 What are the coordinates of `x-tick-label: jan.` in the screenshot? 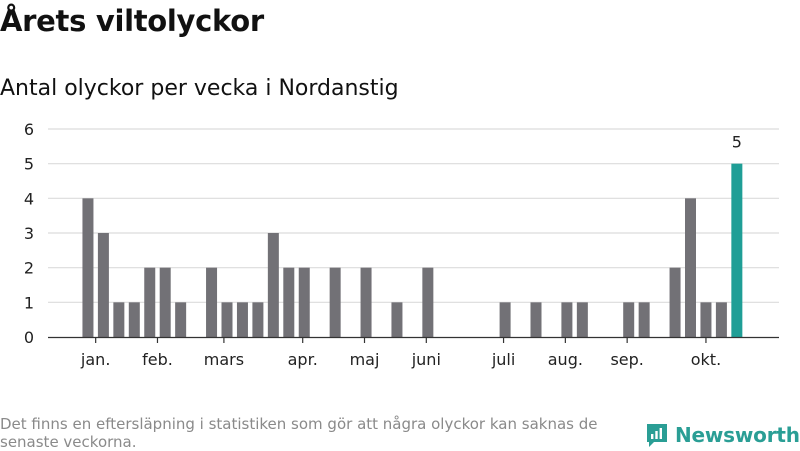 It's located at (95, 359).